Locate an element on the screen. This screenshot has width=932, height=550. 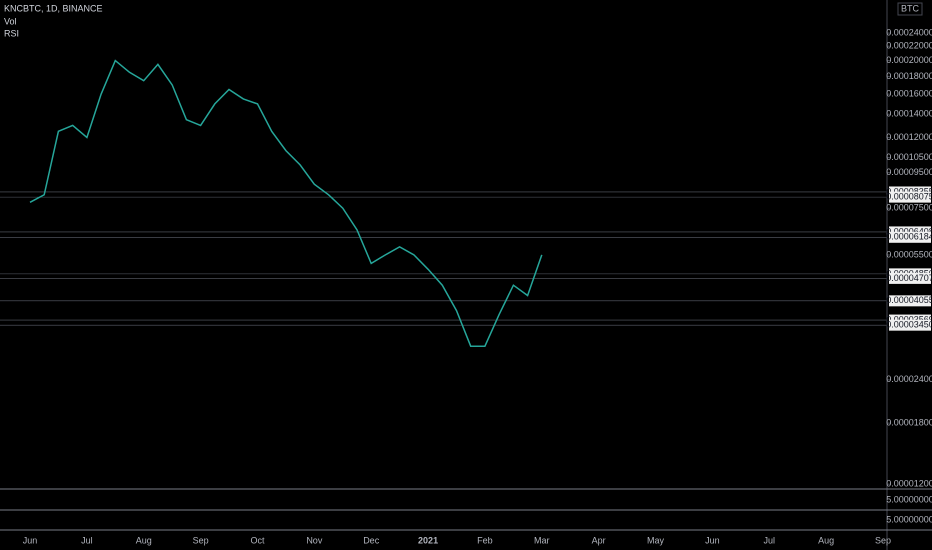
y-tick-label: 0.00009500 is located at coordinates (909, 172).